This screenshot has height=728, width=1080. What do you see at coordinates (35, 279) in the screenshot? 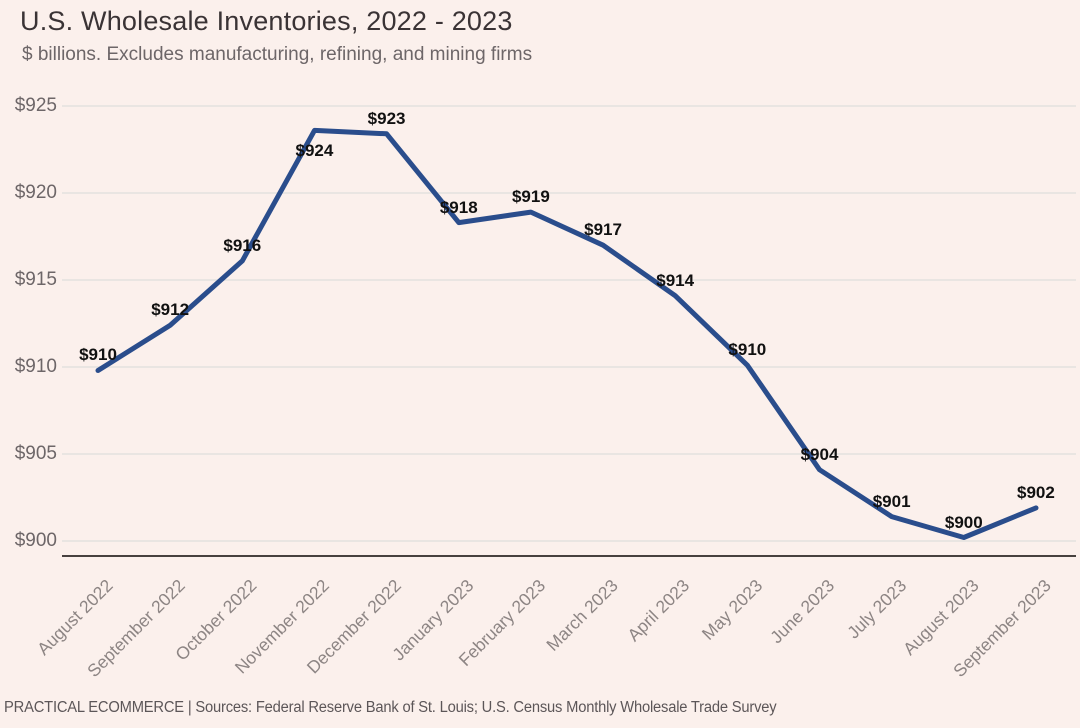
I see `y-axis-label: $915` at bounding box center [35, 279].